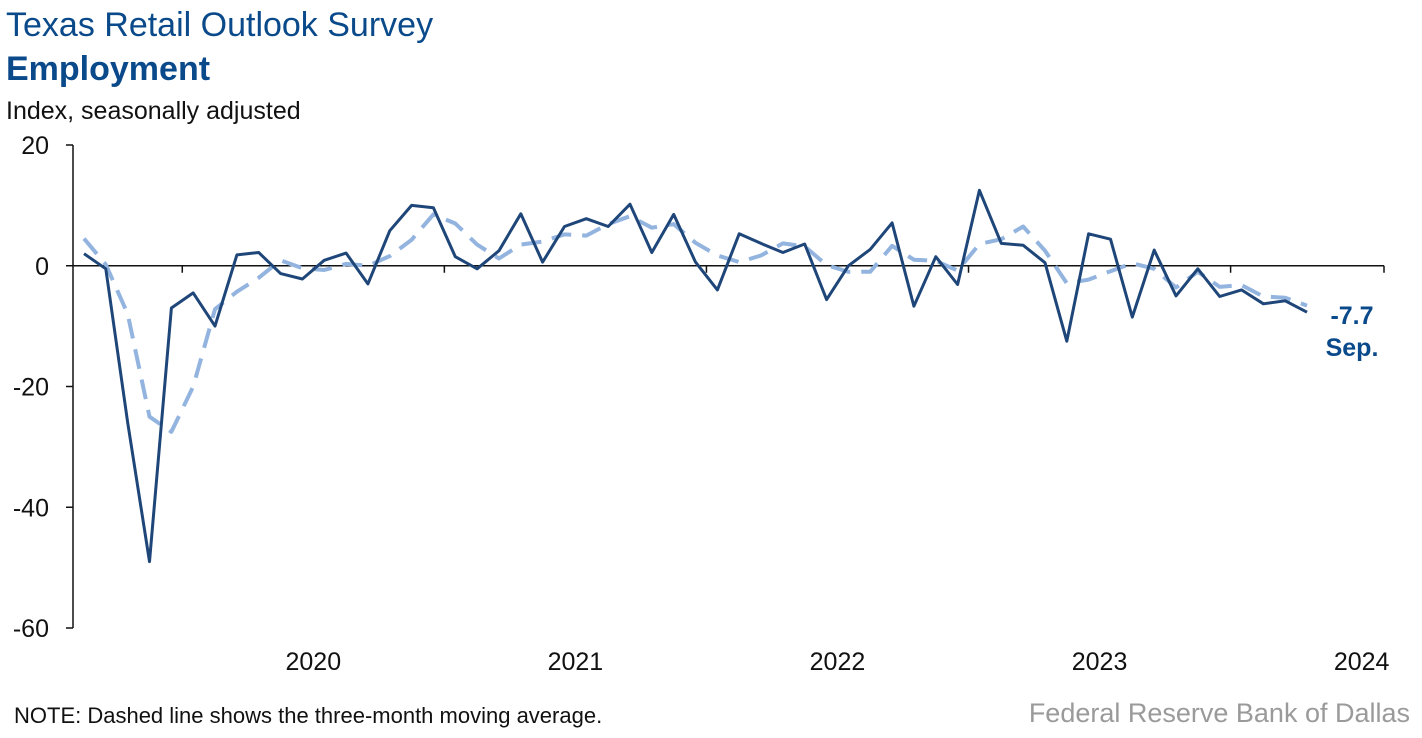 Image resolution: width=1422 pixels, height=738 pixels. I want to click on x-year-label: 2022, so click(838, 662).